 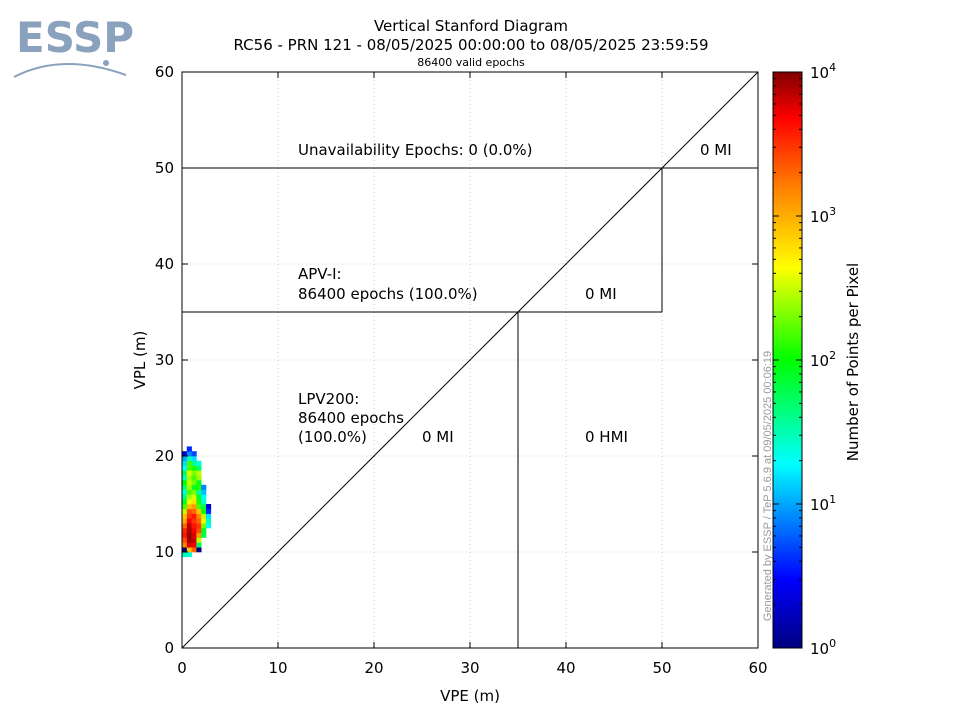 What do you see at coordinates (716, 150) in the screenshot?
I see `unavailability-mi: 0 MI` at bounding box center [716, 150].